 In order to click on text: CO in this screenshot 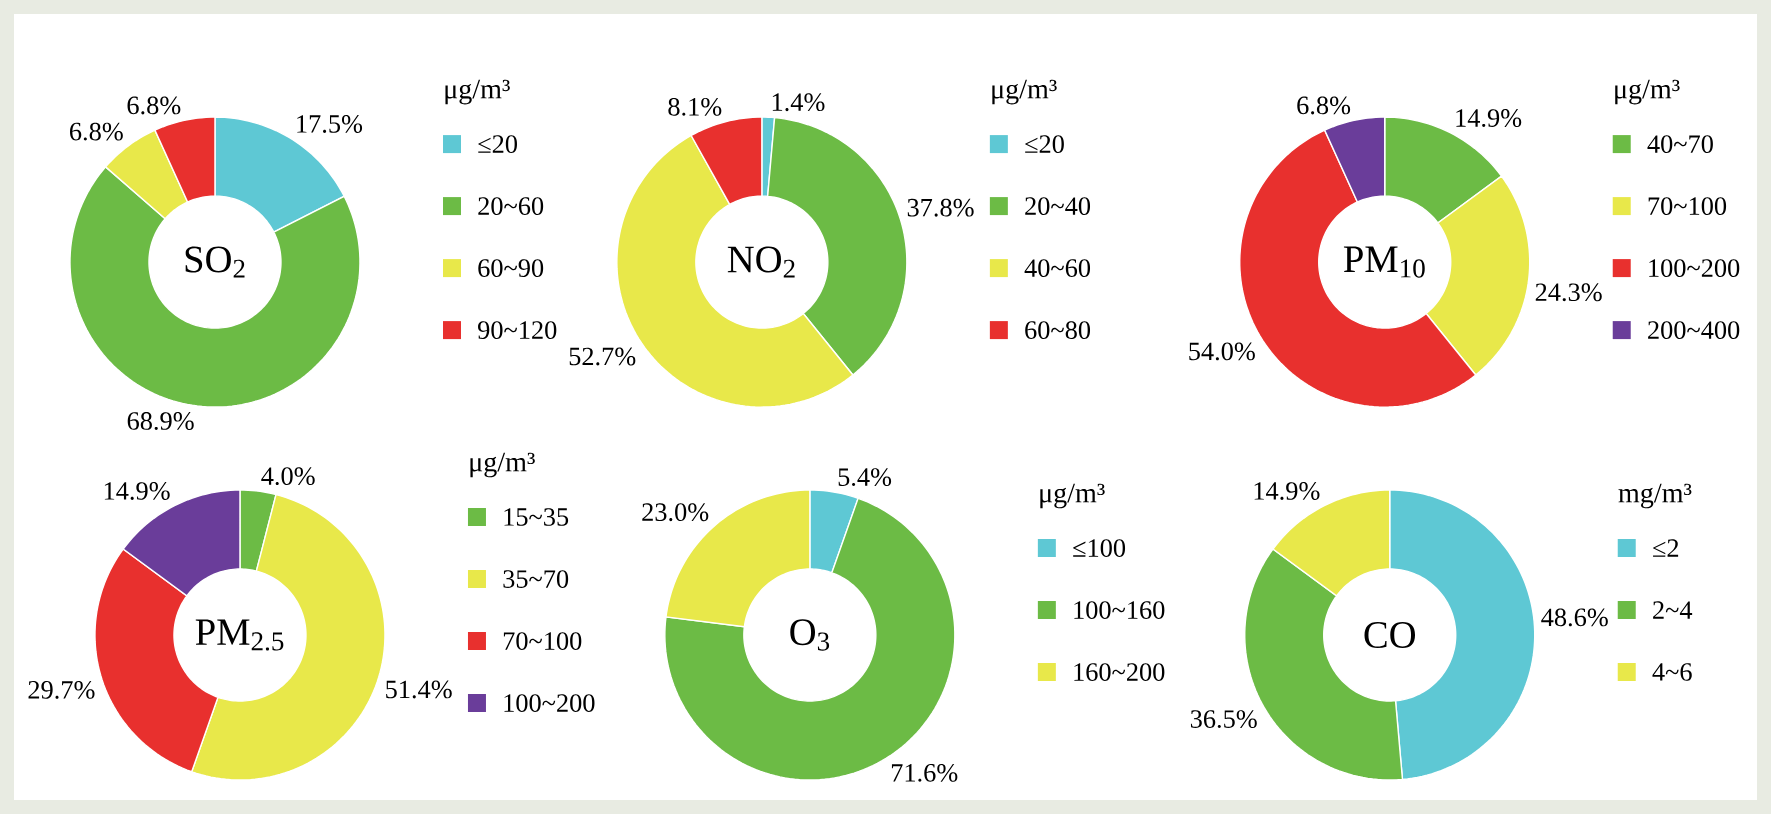, I will do `click(1390, 635)`.